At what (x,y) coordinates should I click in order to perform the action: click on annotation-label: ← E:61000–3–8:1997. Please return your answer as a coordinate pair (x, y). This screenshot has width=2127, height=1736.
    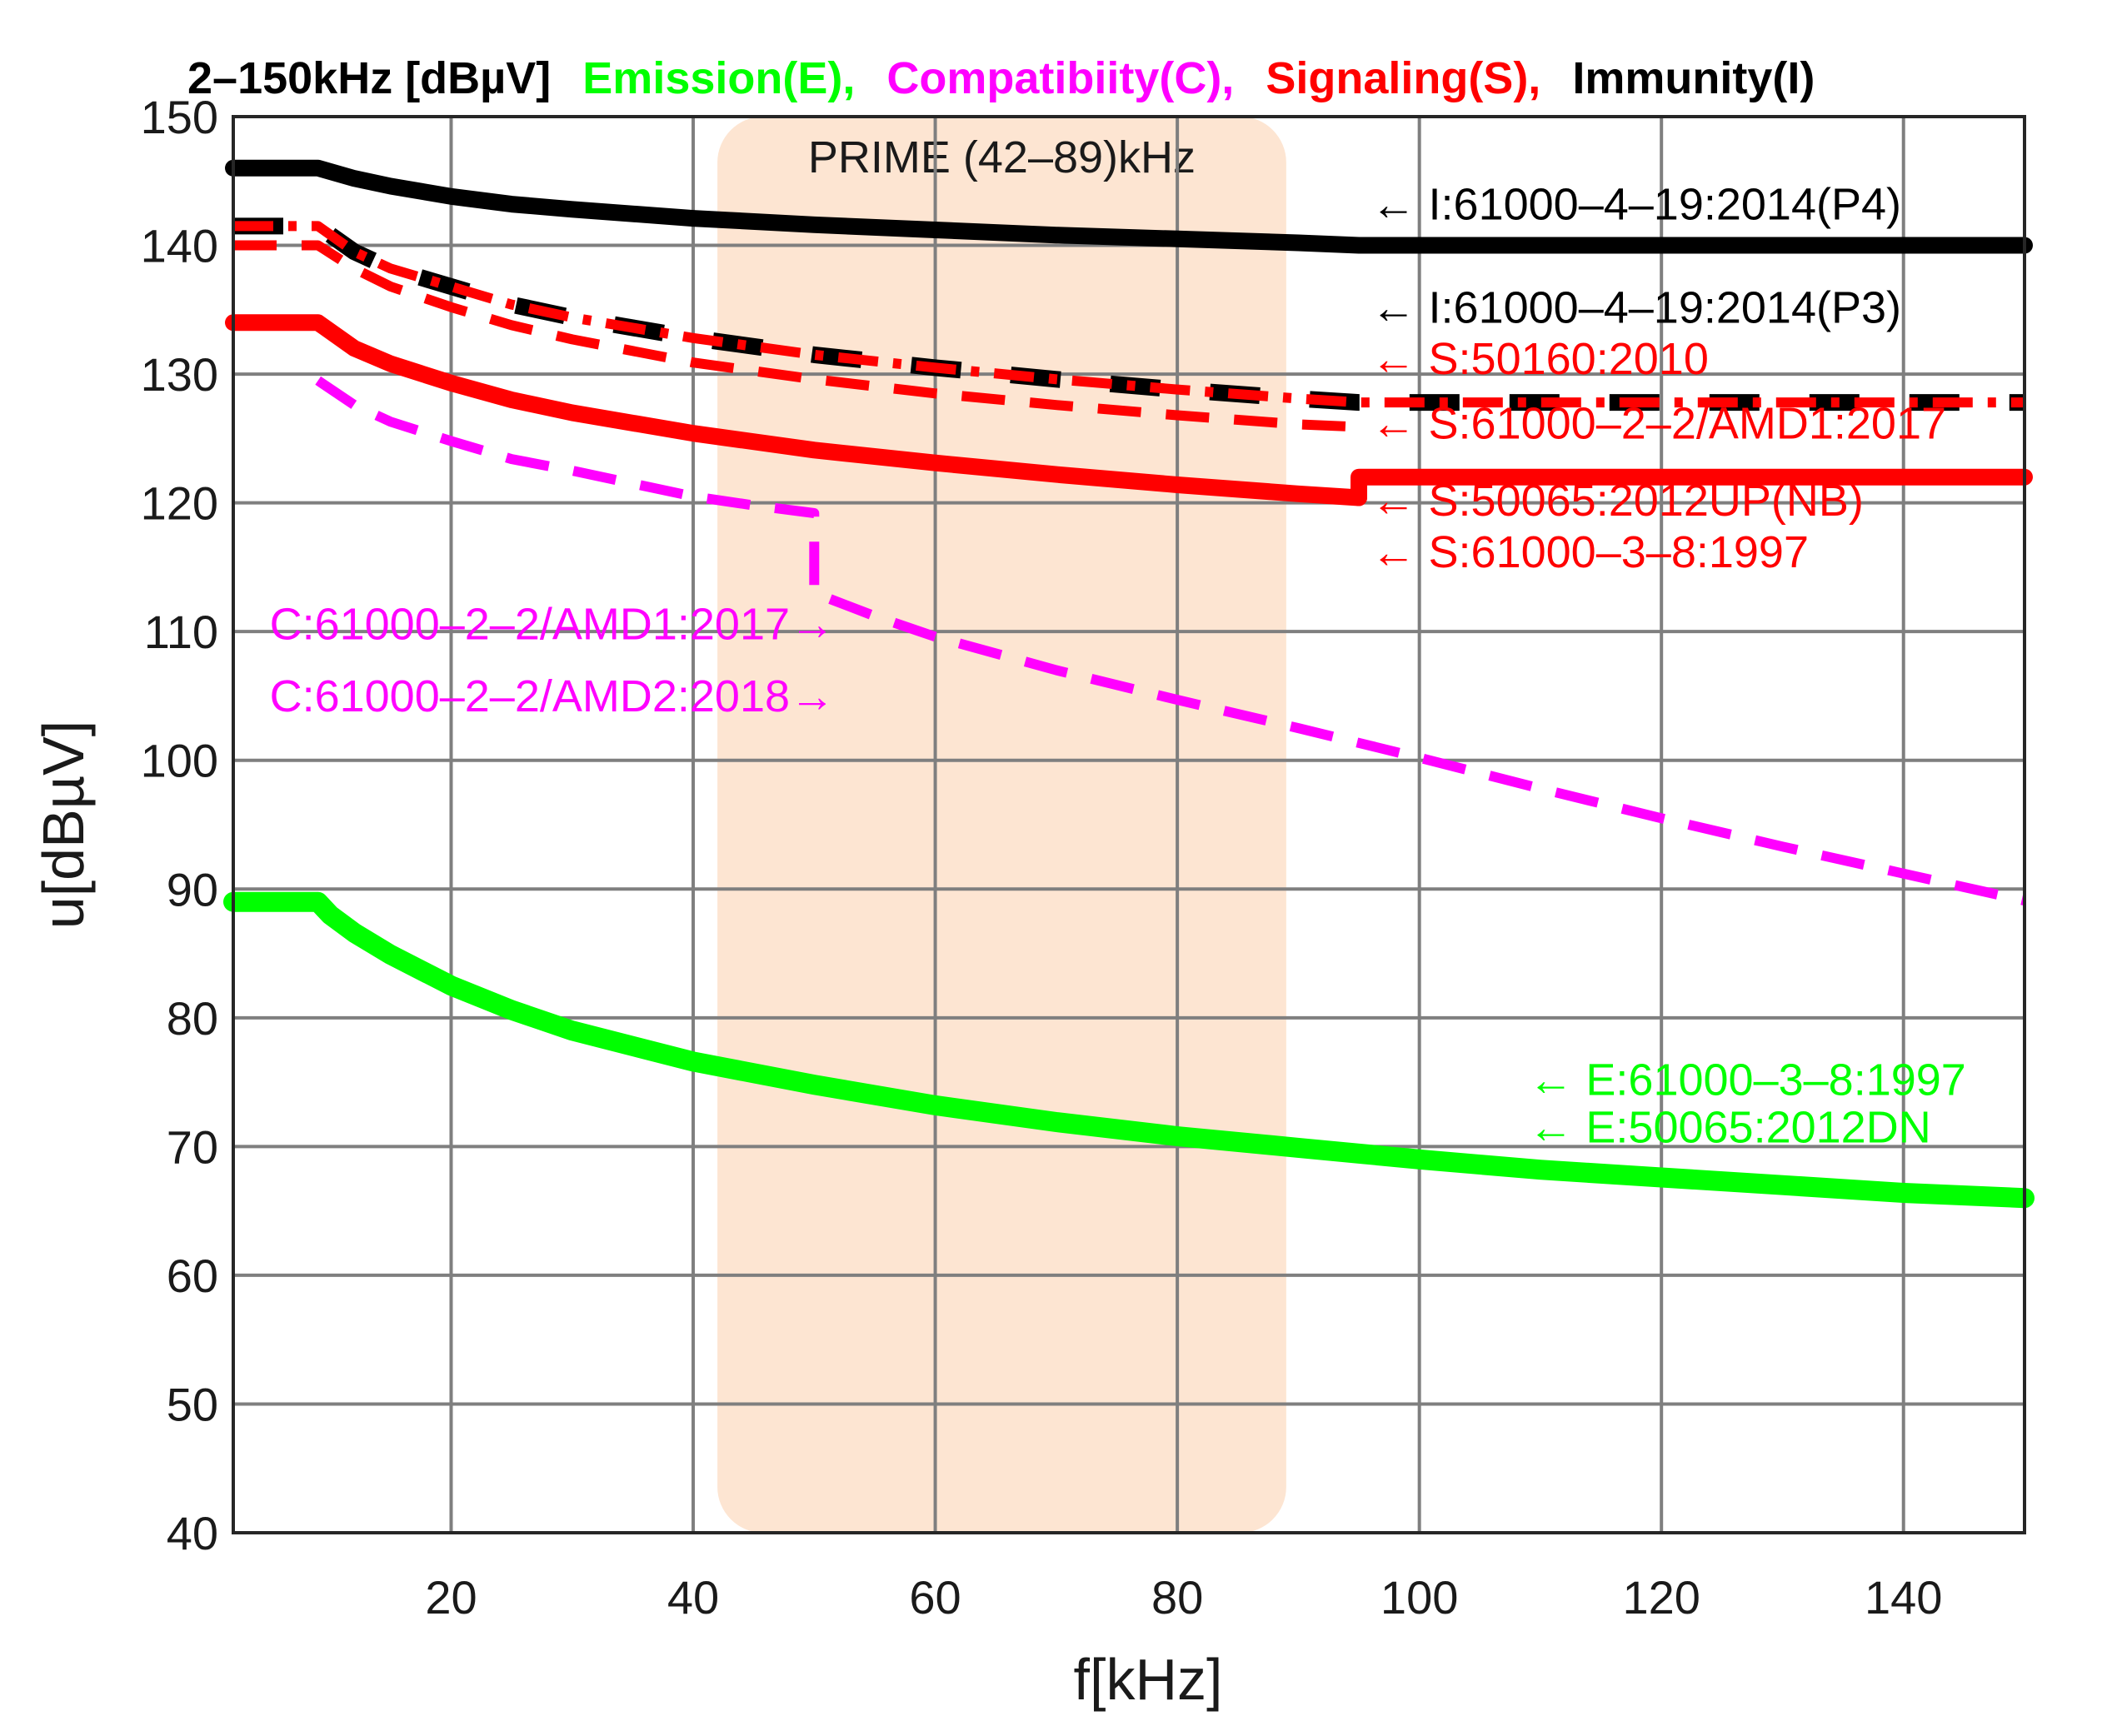
    Looking at the image, I should click on (1746, 1080).